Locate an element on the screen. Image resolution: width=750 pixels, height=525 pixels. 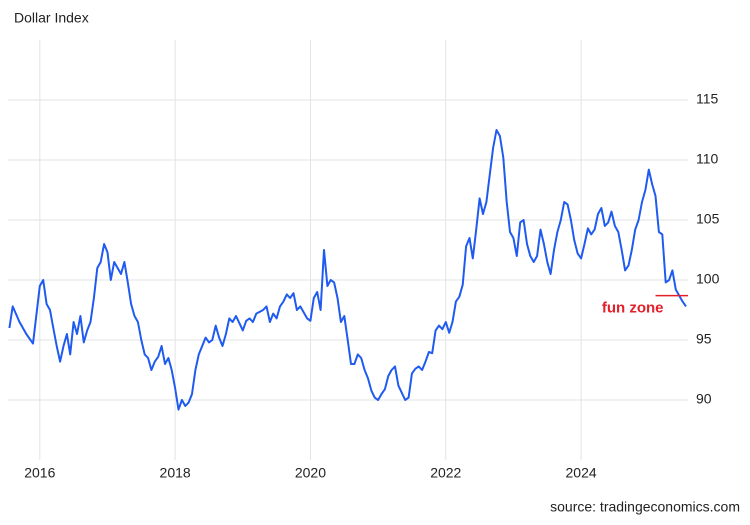
annotation-label: fun zone is located at coordinates (633, 308).